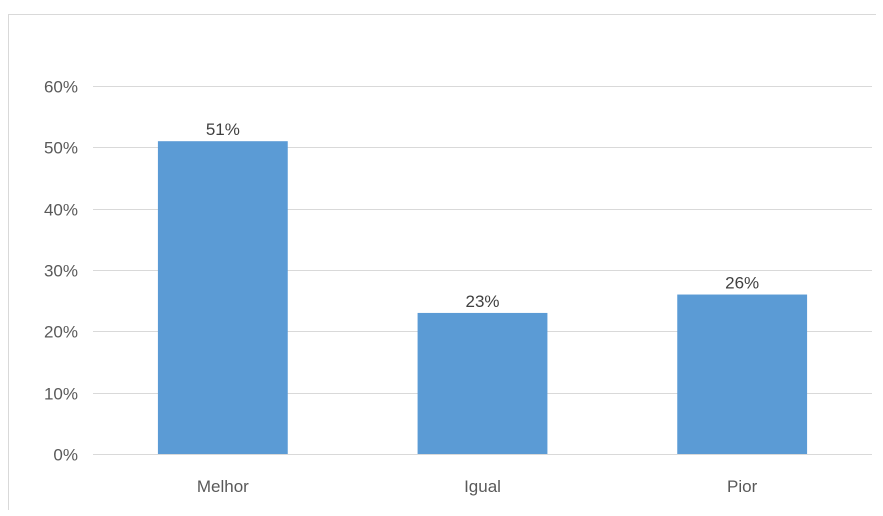  What do you see at coordinates (482, 486) in the screenshot?
I see `x-tick-label-igual: Igual` at bounding box center [482, 486].